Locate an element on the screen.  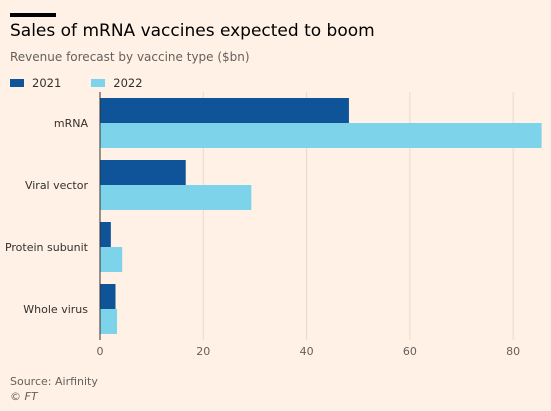
x-tick-label: 60 is located at coordinates (410, 351).